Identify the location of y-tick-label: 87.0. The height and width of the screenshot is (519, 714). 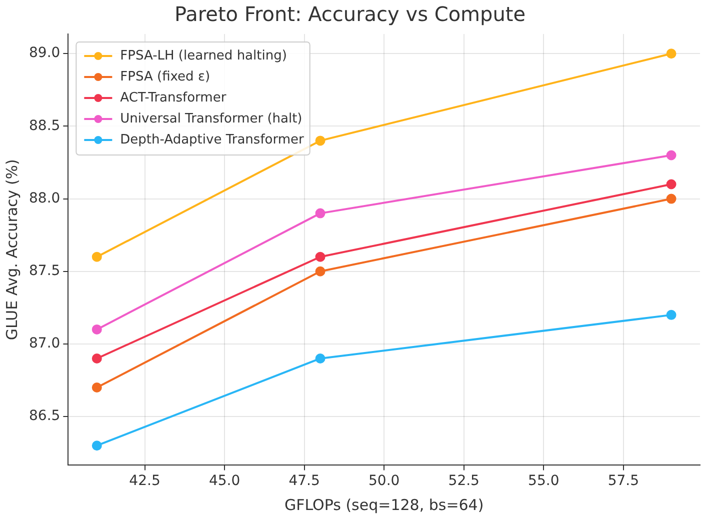
(44, 344).